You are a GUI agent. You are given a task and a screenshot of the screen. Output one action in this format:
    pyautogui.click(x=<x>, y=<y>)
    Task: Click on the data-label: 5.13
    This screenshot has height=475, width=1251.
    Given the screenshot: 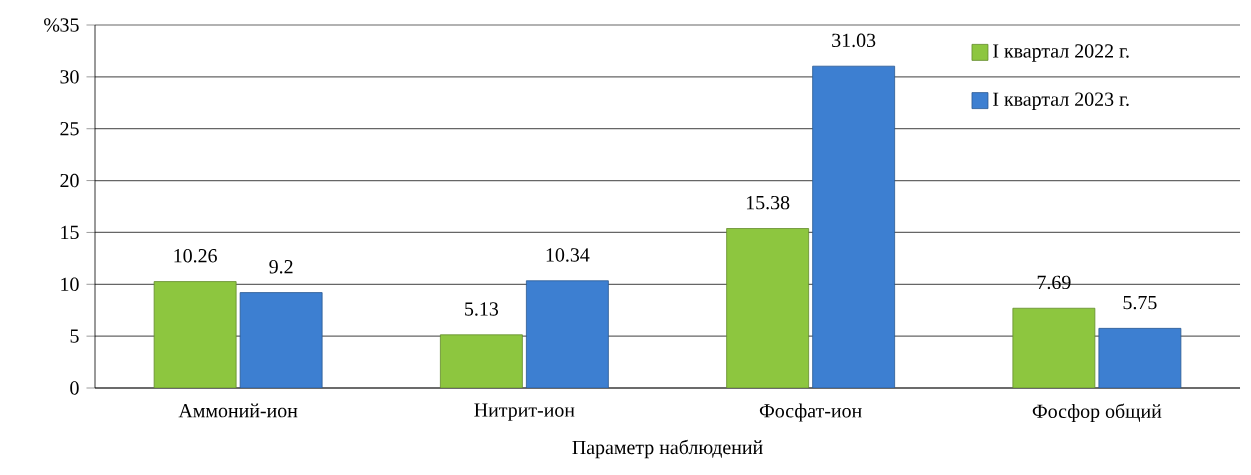 What is the action you would take?
    pyautogui.click(x=482, y=309)
    